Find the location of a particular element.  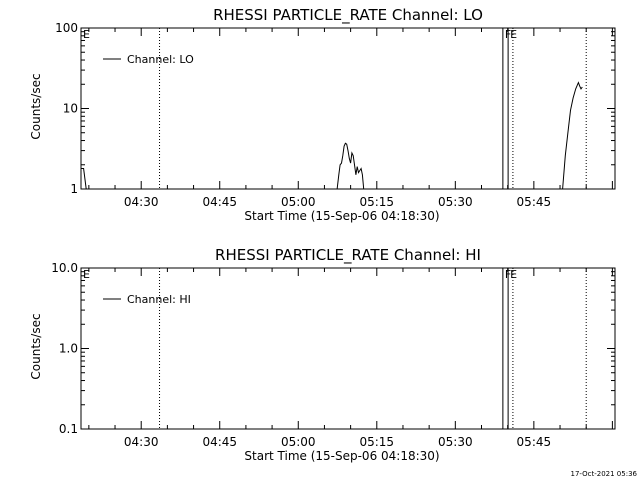

legend-label: Channel: HI is located at coordinates (159, 299).